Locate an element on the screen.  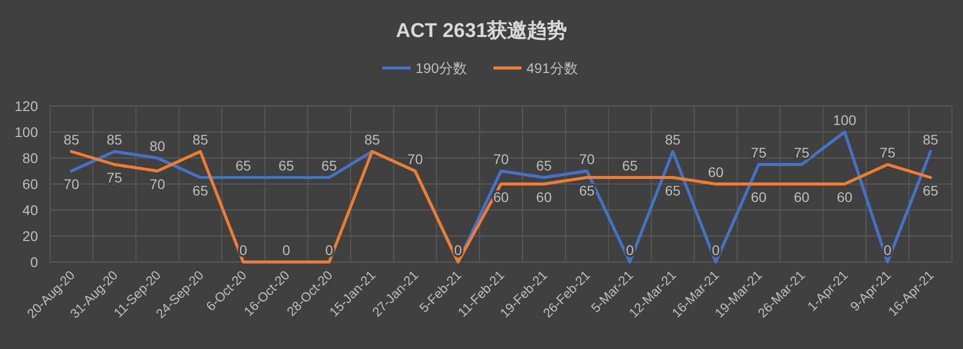
y-tick-label: 0 is located at coordinates (34, 262).